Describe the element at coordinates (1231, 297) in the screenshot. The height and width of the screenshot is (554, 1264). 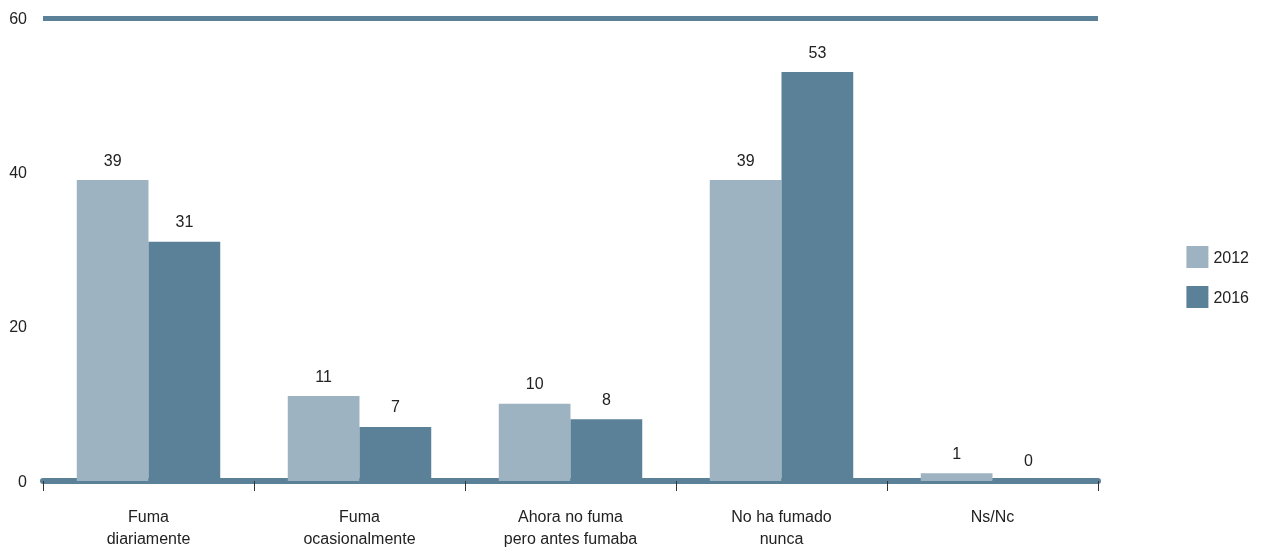
I see `legend-label: 2016` at that location.